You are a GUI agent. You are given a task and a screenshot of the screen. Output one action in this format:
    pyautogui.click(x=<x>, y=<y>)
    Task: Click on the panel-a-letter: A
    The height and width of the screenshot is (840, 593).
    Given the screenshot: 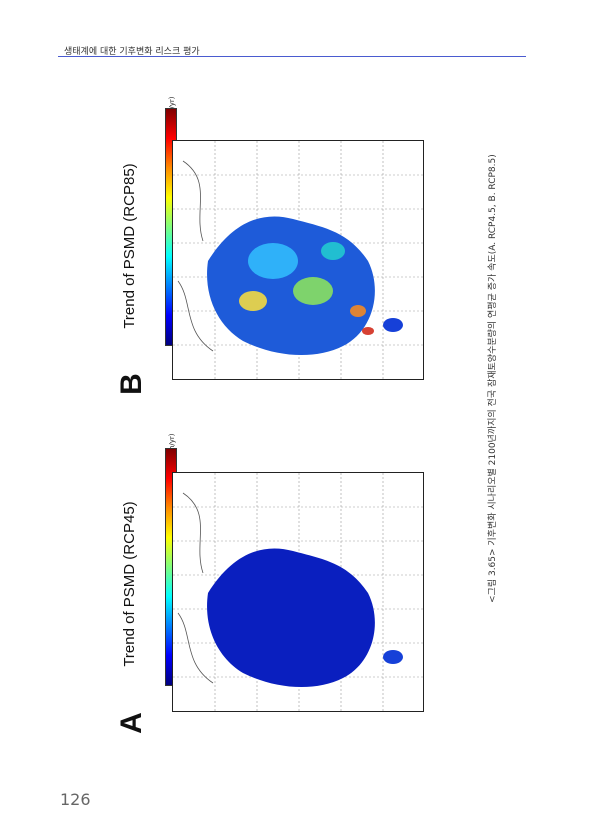 What is the action you would take?
    pyautogui.click(x=131, y=723)
    